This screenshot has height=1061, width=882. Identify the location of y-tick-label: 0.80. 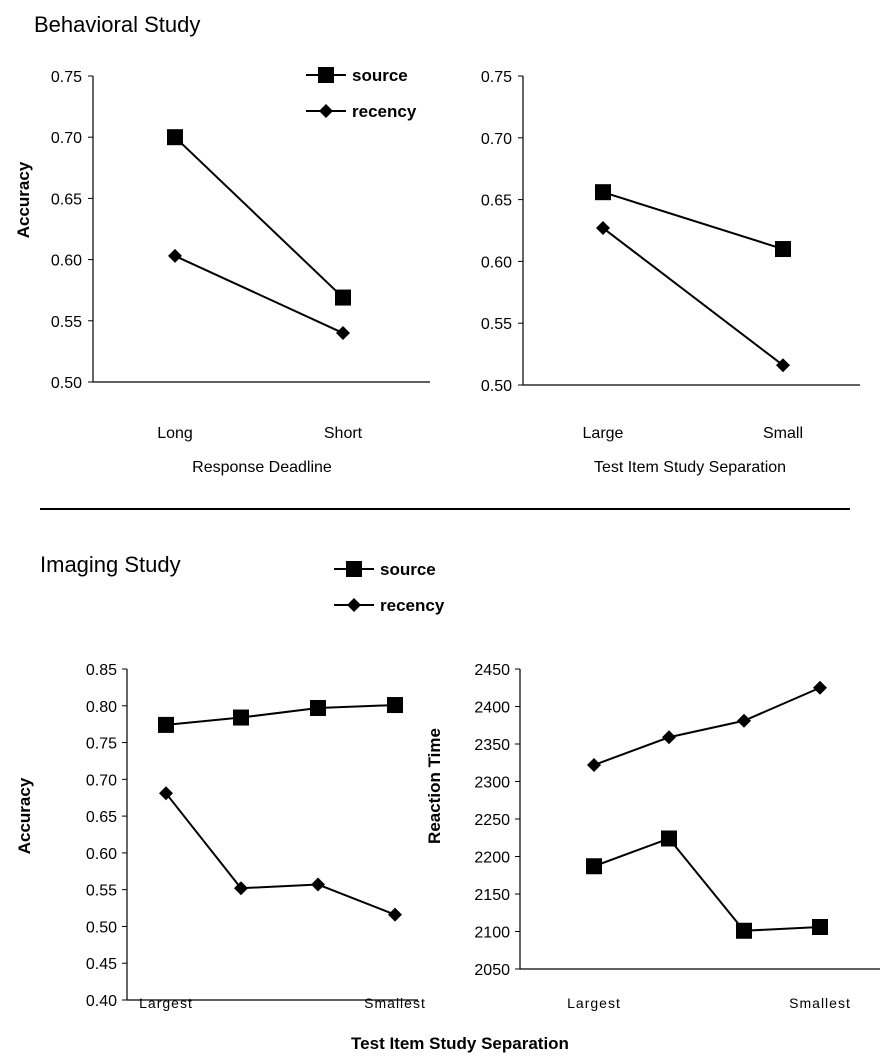
(101, 707).